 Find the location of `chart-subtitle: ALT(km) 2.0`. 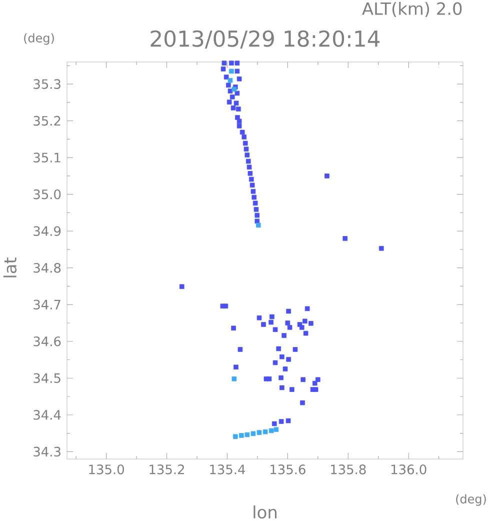

chart-subtitle: ALT(km) 2.0 is located at coordinates (412, 10).